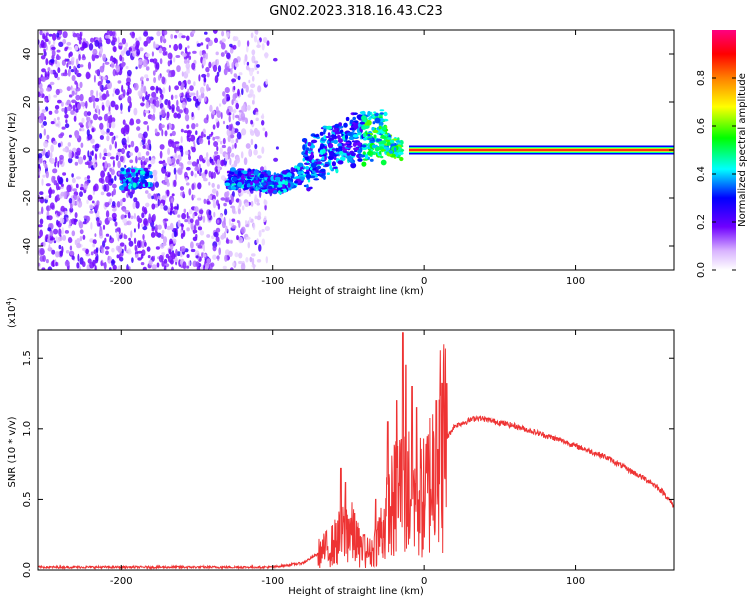  What do you see at coordinates (742, 150) in the screenshot?
I see `colorbar-label: Normalized spectral amplitude` at bounding box center [742, 150].